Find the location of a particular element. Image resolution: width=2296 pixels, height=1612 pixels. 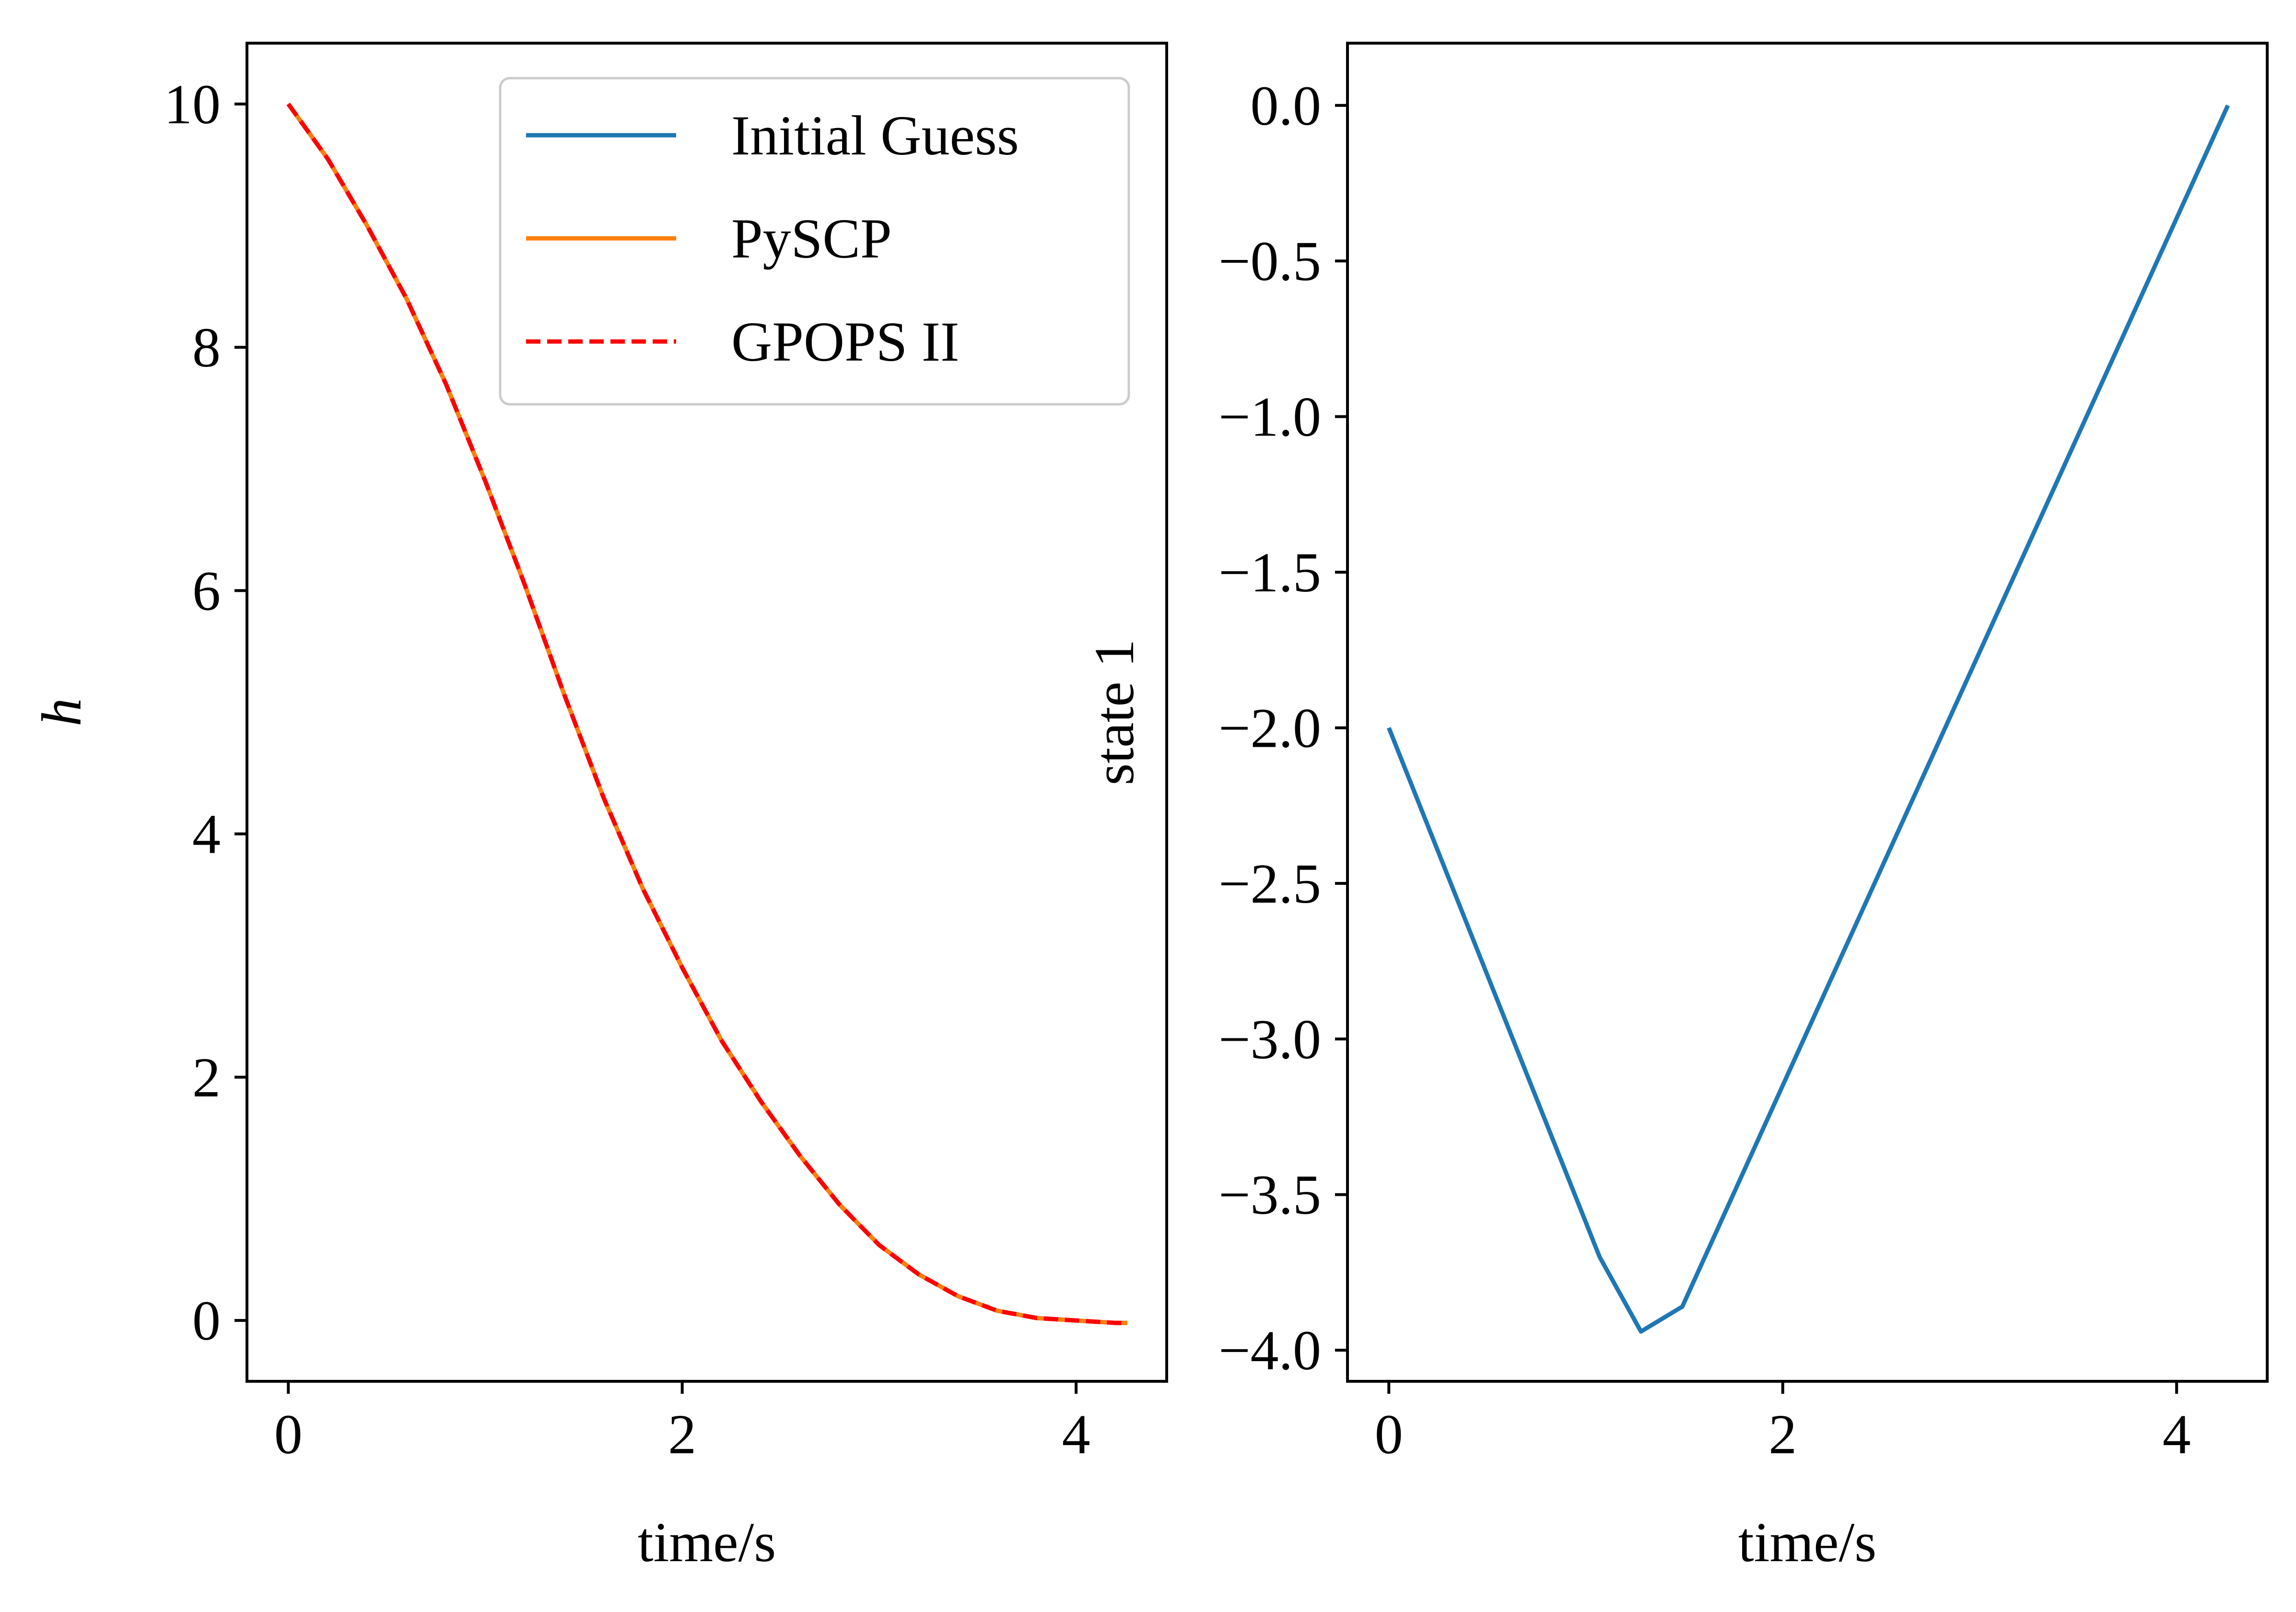

y-tick-label: −1.0 is located at coordinates (1269, 417).